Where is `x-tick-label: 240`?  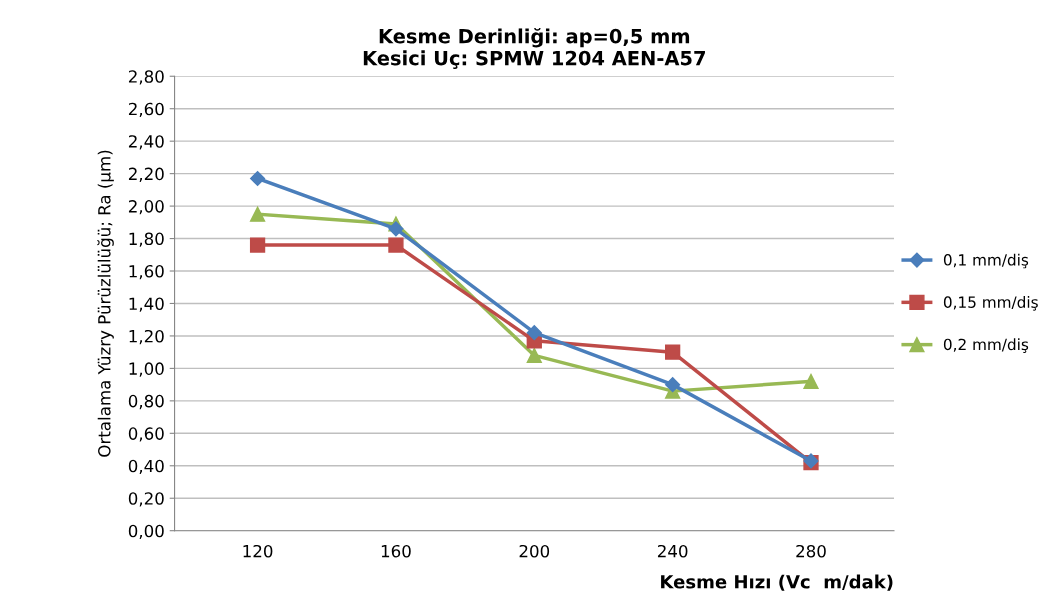
x-tick-label: 240 is located at coordinates (672, 551).